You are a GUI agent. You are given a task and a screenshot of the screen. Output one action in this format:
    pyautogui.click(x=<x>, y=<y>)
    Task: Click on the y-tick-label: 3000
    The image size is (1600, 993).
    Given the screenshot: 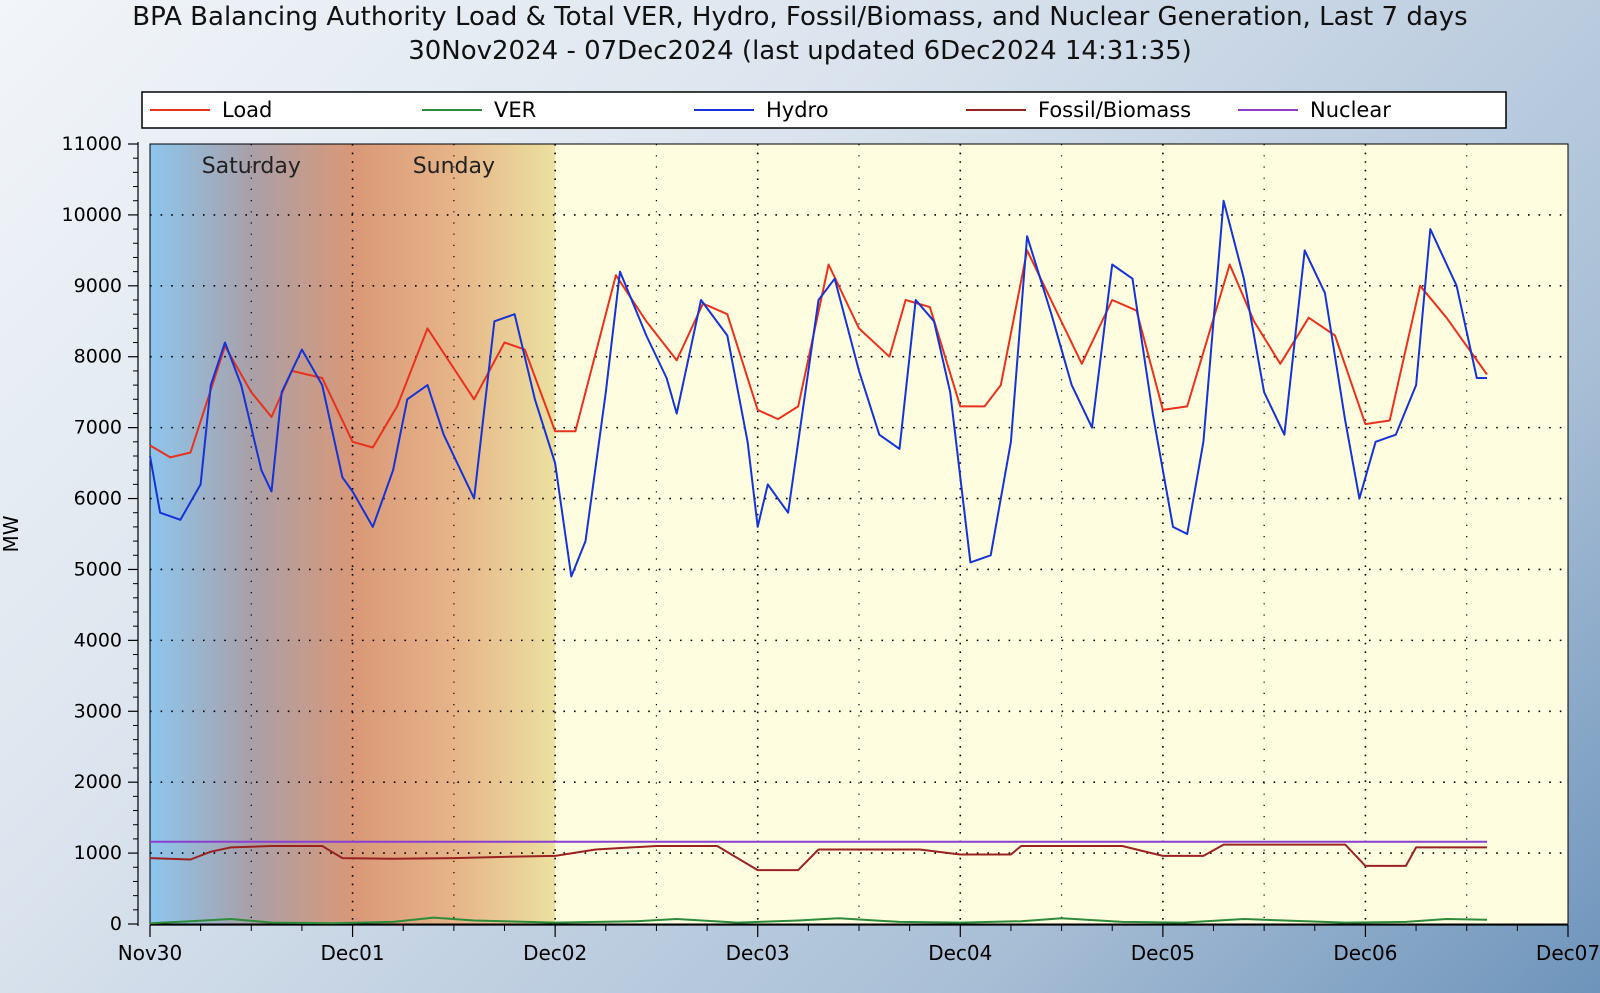 What is the action you would take?
    pyautogui.click(x=98, y=711)
    